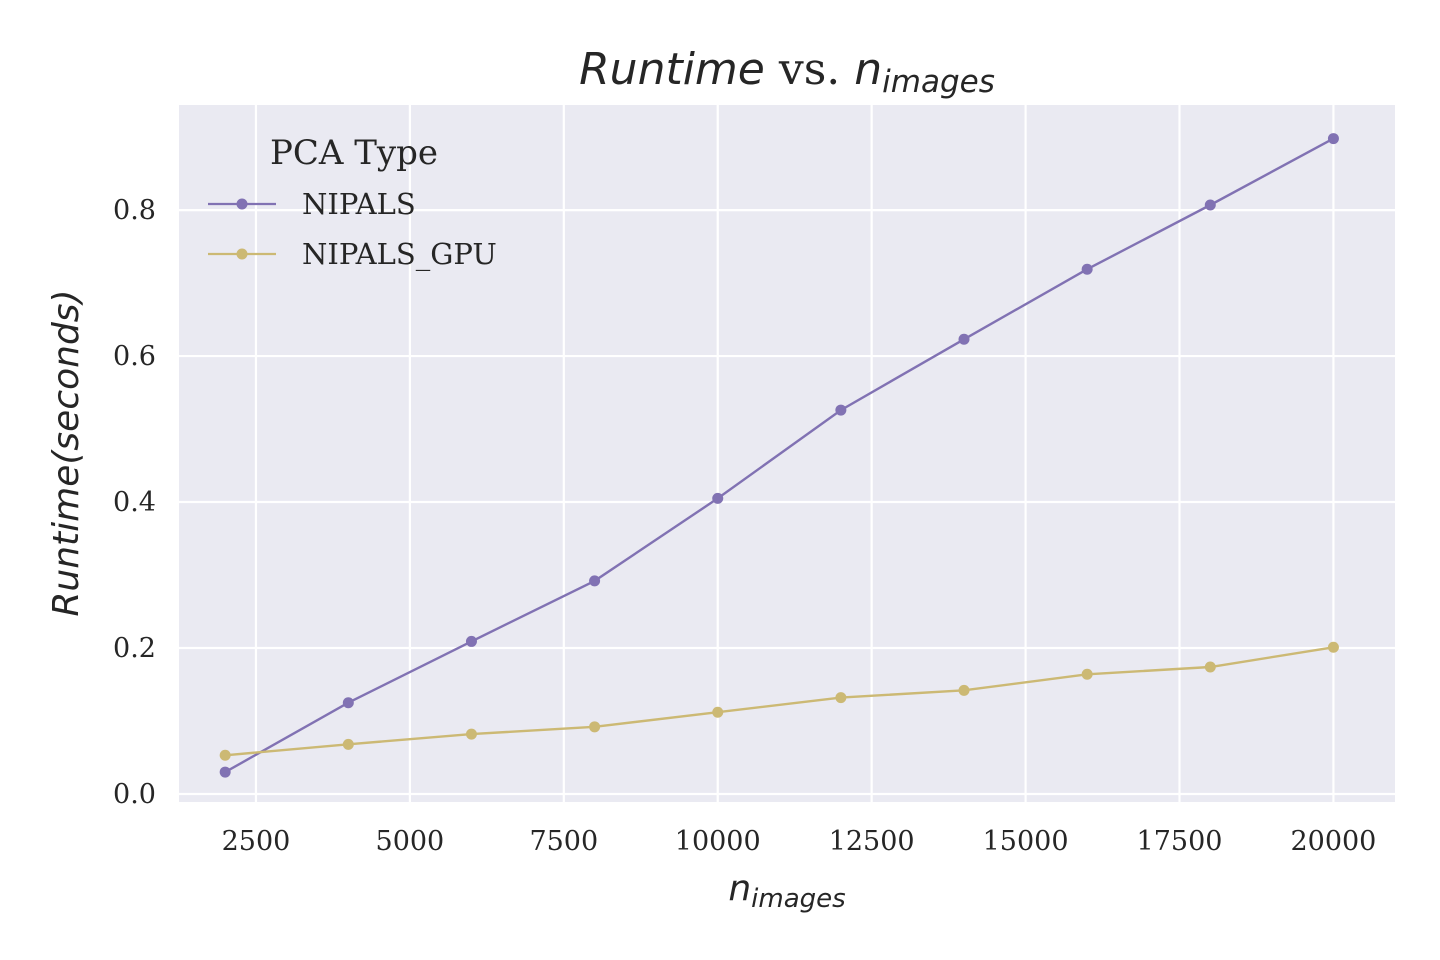 The height and width of the screenshot is (960, 1440). I want to click on series-nipals-gpu, so click(779, 701).